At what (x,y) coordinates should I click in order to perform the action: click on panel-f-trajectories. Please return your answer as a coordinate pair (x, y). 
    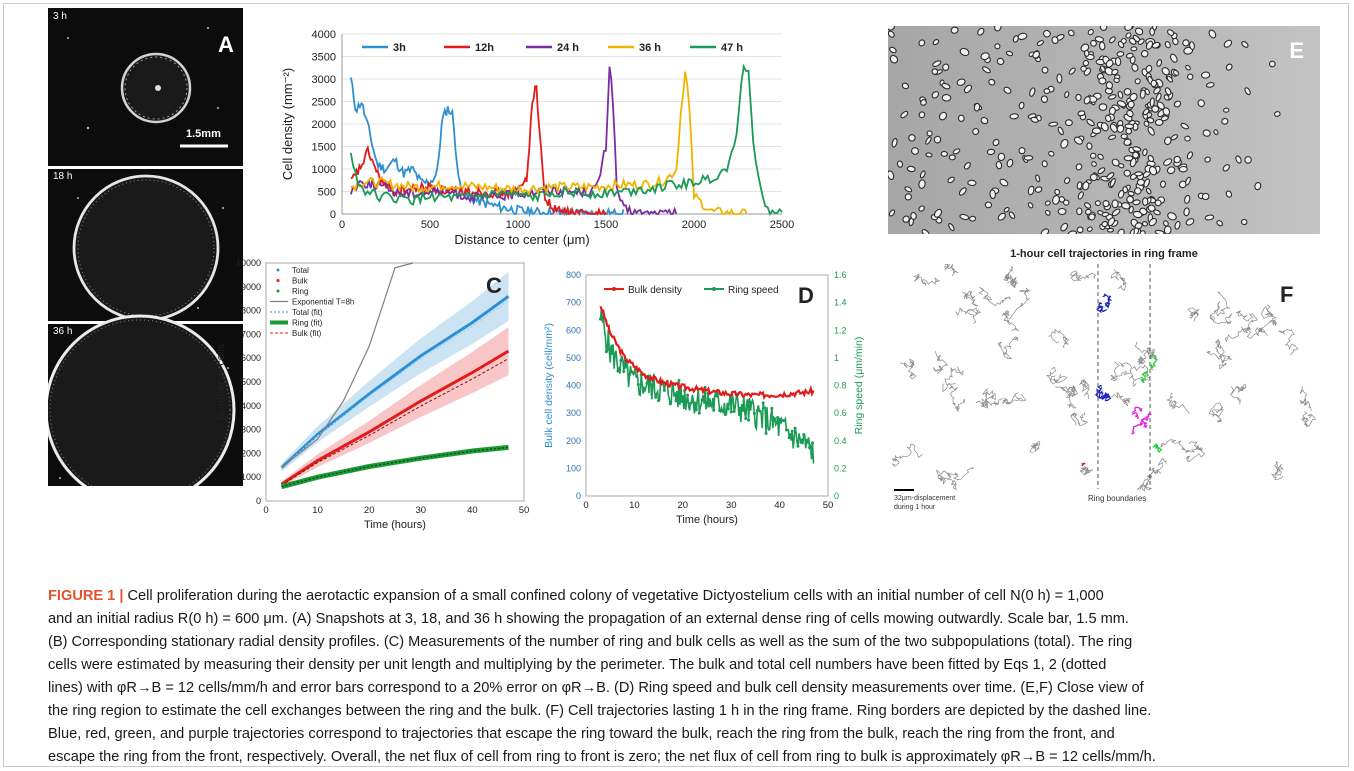
    Looking at the image, I should click on (1103, 378).